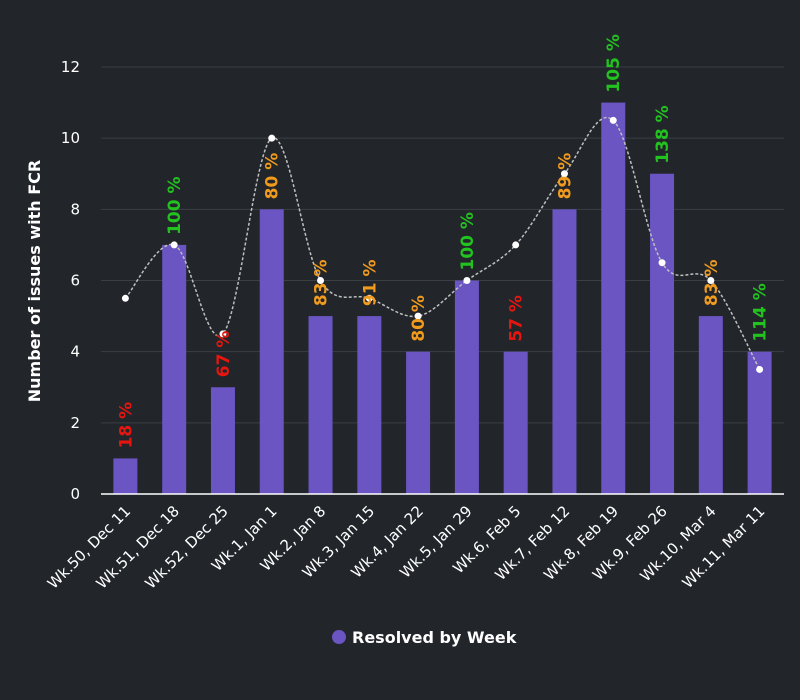  I want to click on y-tick-label: 10, so click(70, 138).